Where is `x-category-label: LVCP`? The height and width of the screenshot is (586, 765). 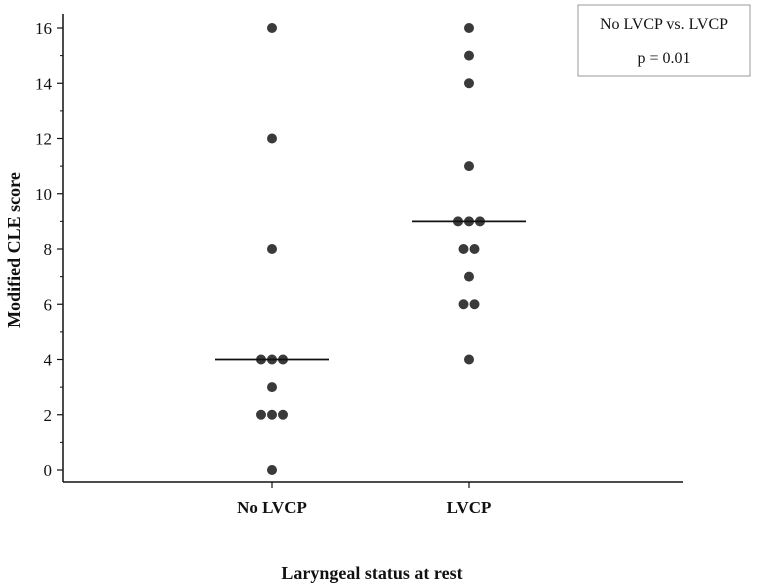 x-category-label: LVCP is located at coordinates (469, 507).